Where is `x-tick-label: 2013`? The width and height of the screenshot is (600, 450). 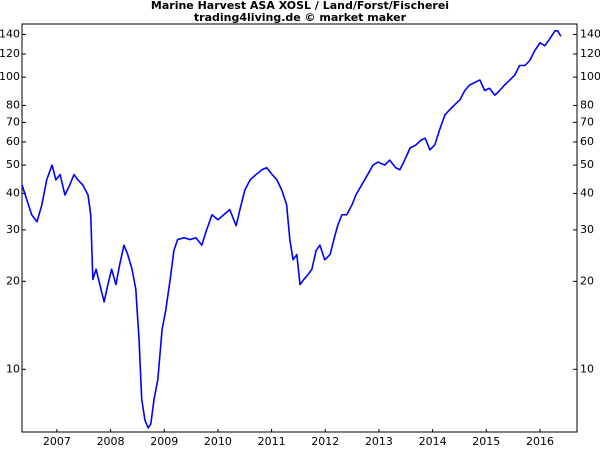 x-tick-label: 2013 is located at coordinates (379, 441).